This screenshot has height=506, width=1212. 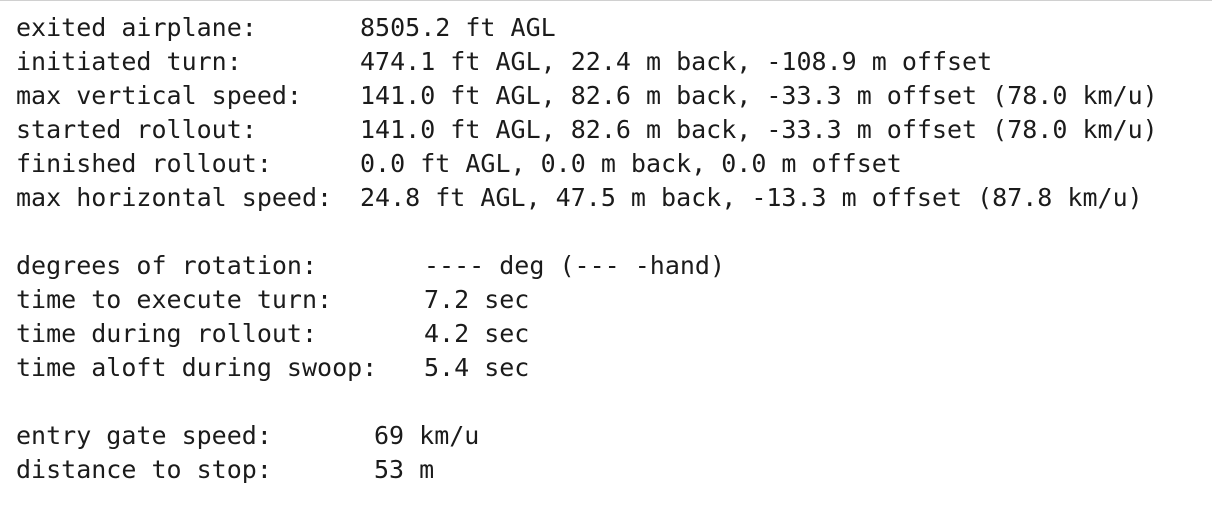 I want to click on field-label: entry gate speed:, so click(x=144, y=435).